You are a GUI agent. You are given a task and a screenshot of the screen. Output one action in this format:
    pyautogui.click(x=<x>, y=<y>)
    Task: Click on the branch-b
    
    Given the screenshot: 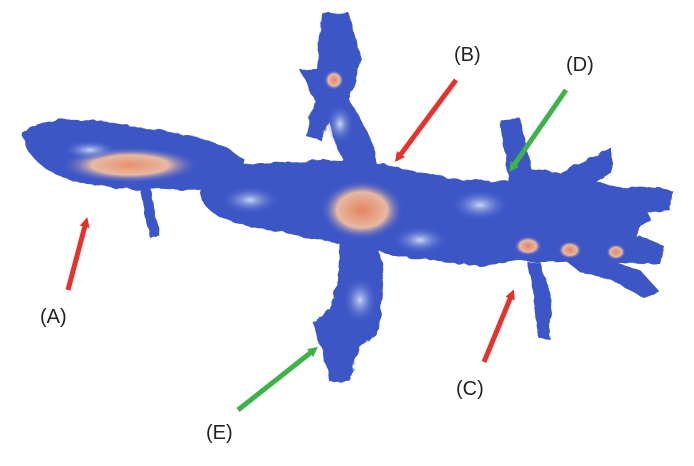 What is the action you would take?
    pyautogui.click(x=347, y=94)
    